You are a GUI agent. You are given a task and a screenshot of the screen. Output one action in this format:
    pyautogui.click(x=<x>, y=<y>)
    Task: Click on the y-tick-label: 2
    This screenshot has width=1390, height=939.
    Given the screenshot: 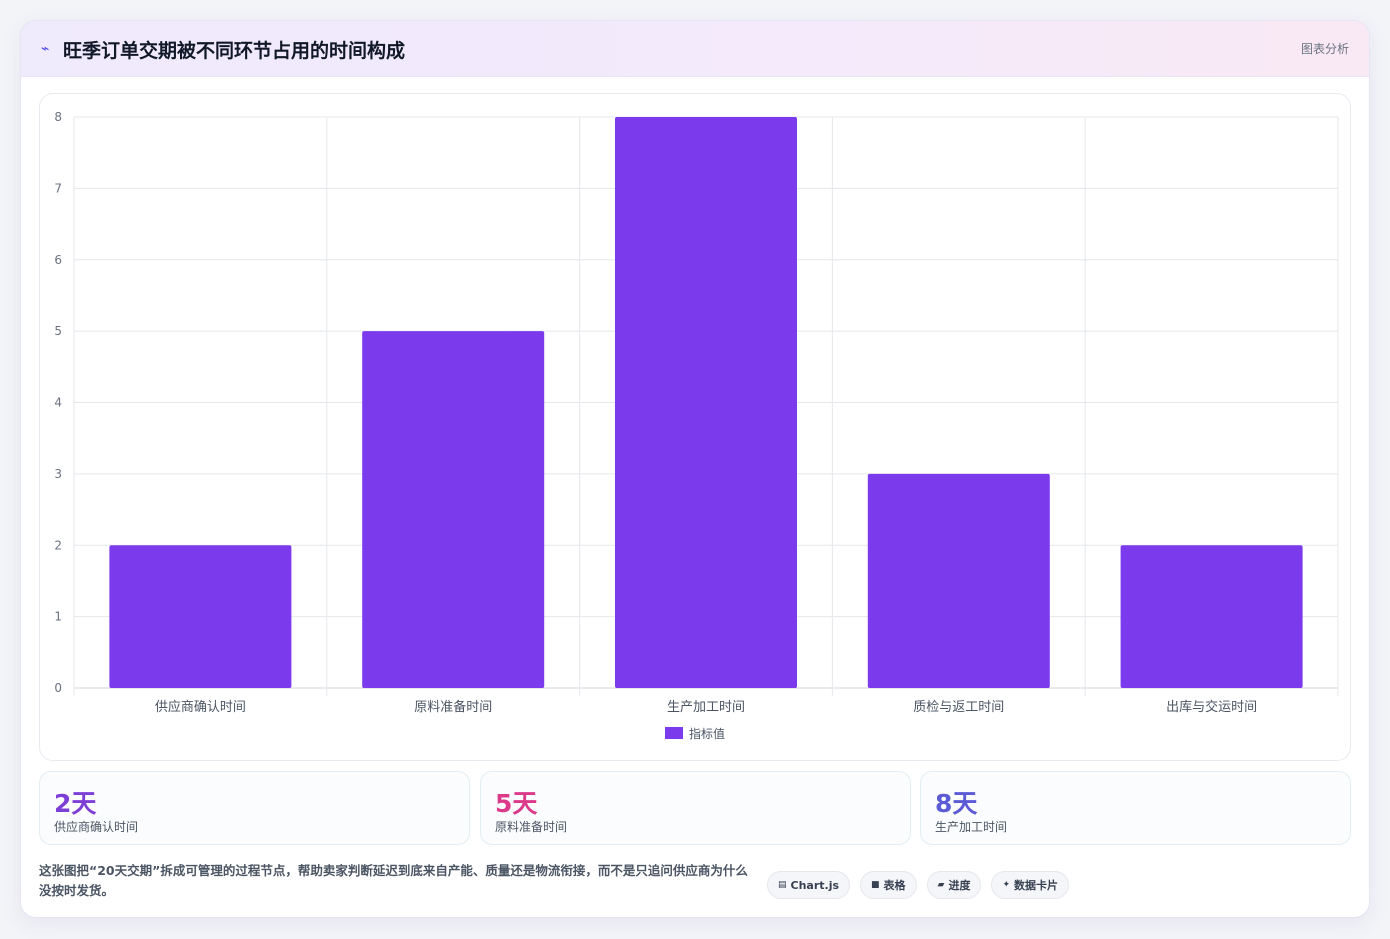 What is the action you would take?
    pyautogui.click(x=58, y=545)
    